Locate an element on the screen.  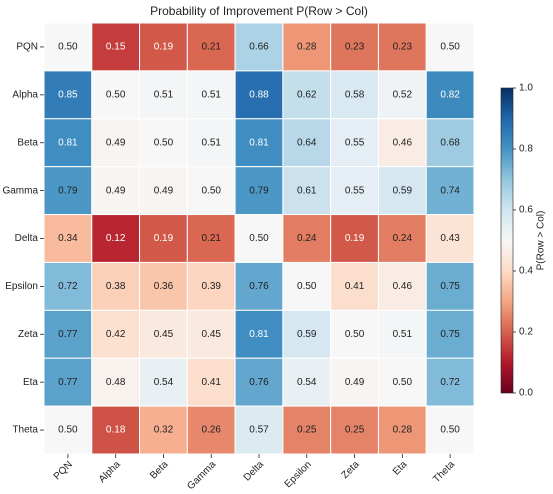
cell-label: 0.88 is located at coordinates (259, 94).